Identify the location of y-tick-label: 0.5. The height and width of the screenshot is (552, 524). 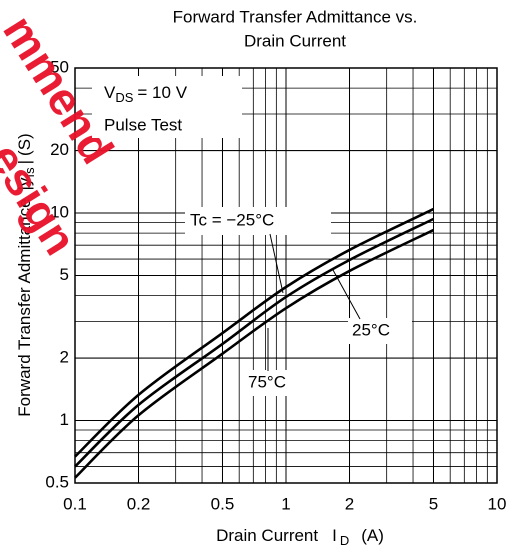
(57, 481).